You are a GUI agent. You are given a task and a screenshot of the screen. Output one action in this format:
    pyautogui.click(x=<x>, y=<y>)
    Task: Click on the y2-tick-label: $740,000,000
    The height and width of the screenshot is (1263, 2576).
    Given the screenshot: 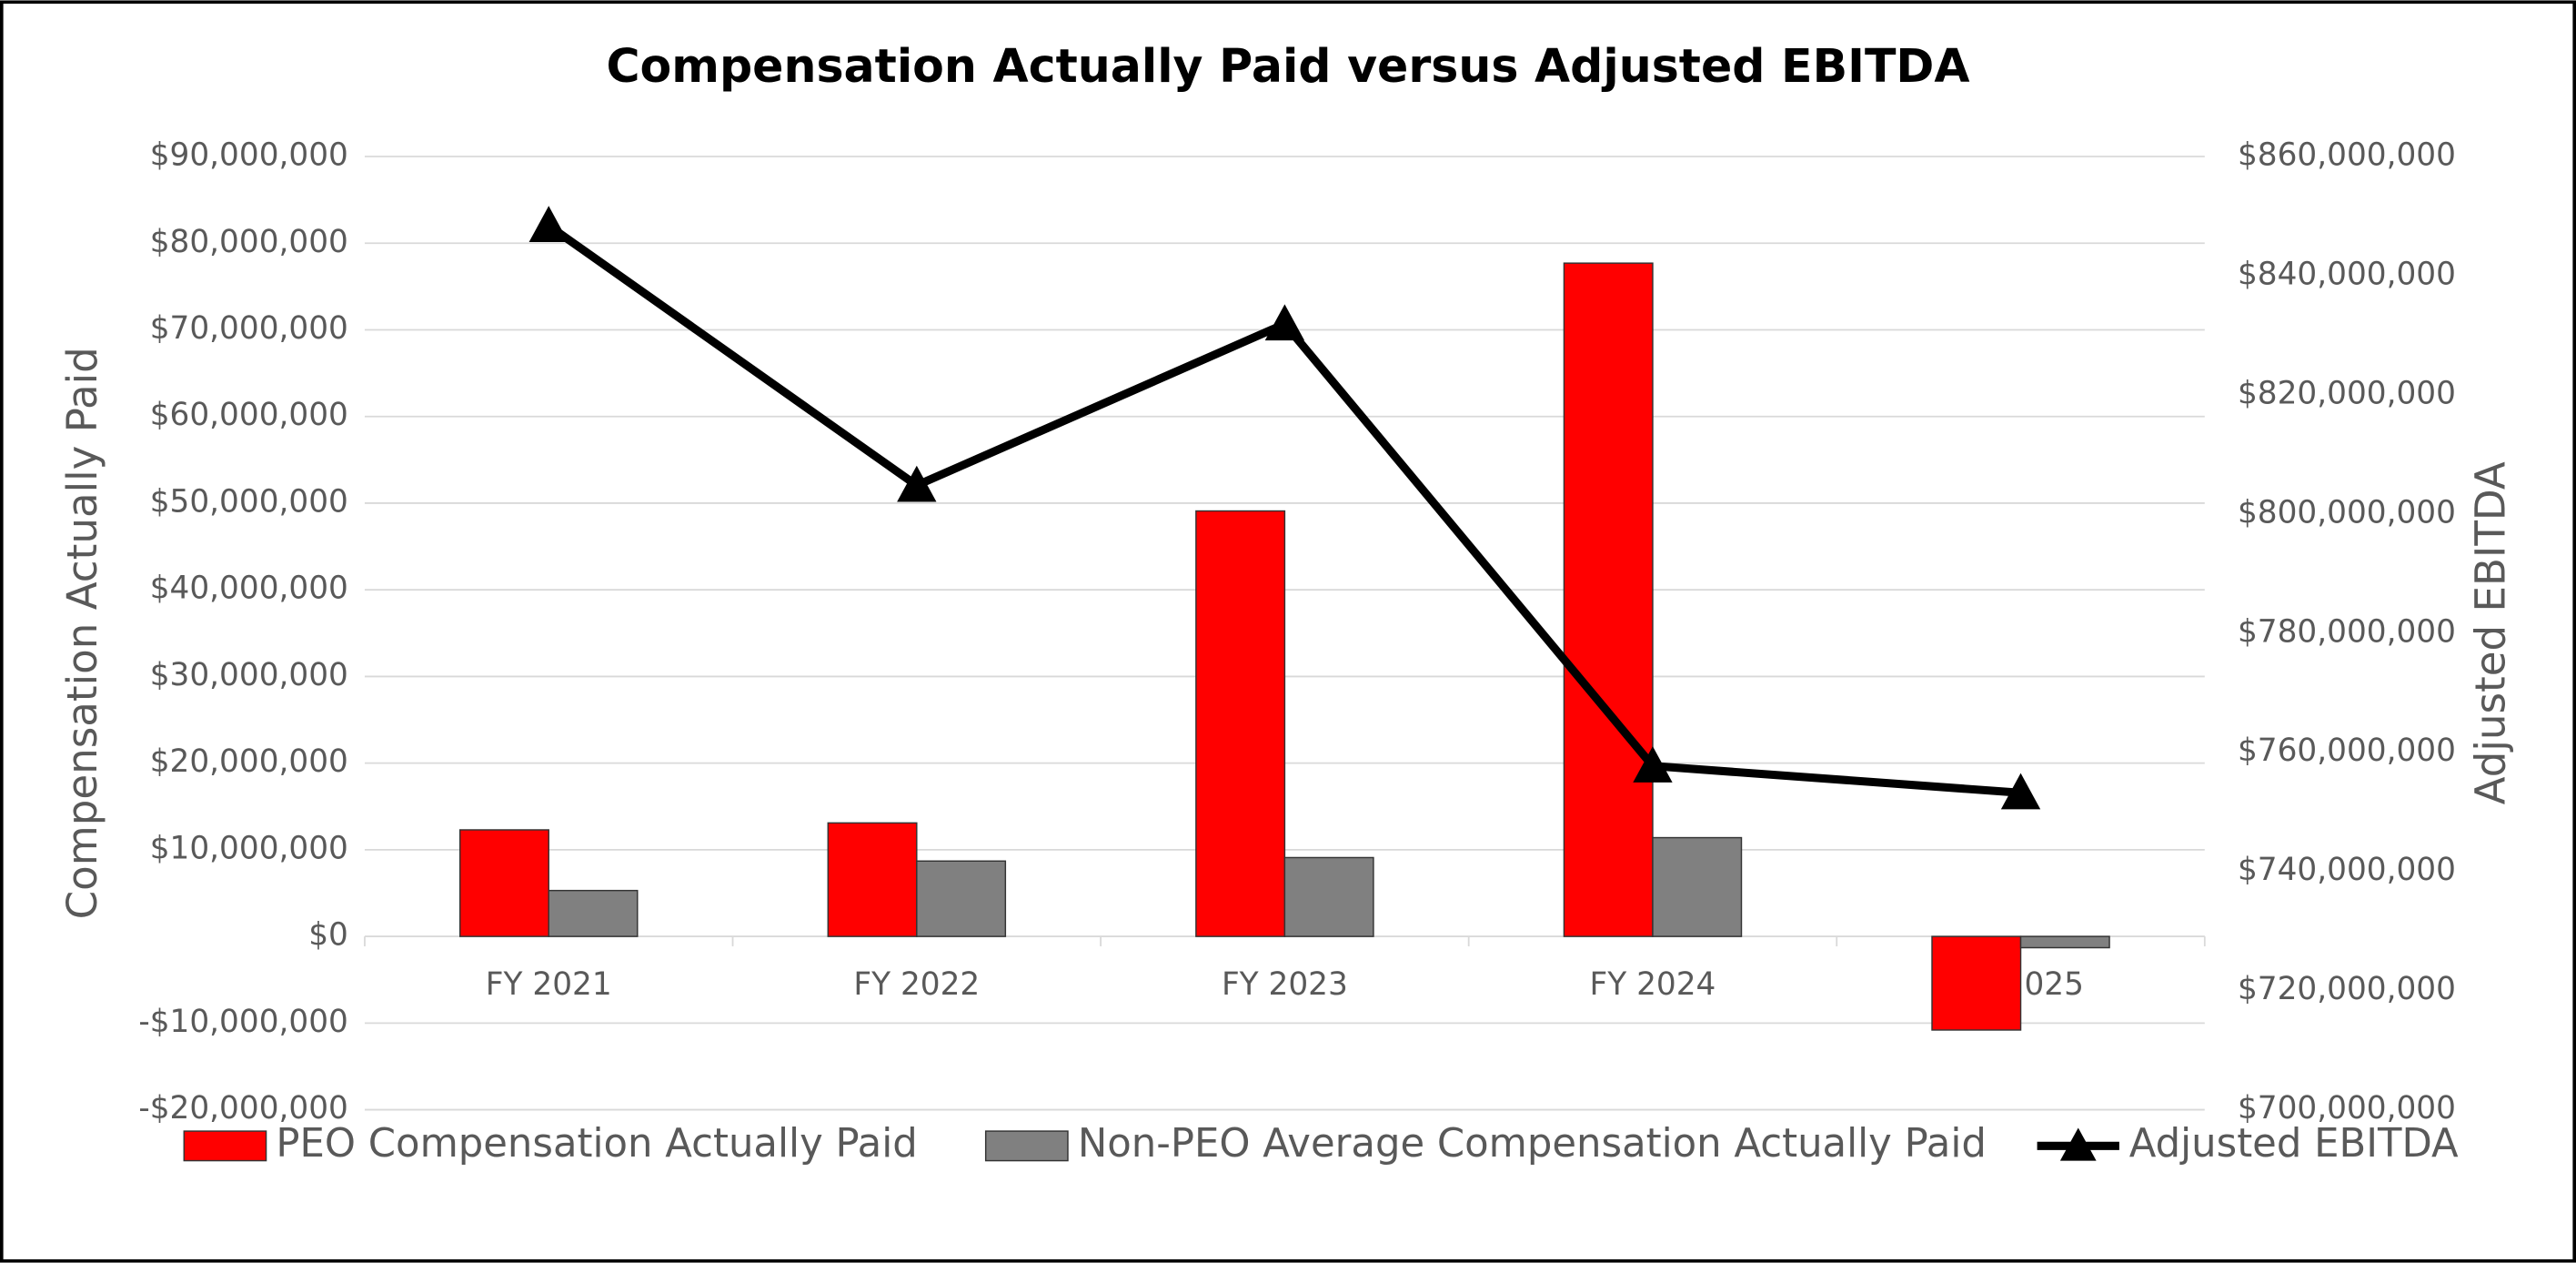 What is the action you would take?
    pyautogui.click(x=2347, y=870)
    